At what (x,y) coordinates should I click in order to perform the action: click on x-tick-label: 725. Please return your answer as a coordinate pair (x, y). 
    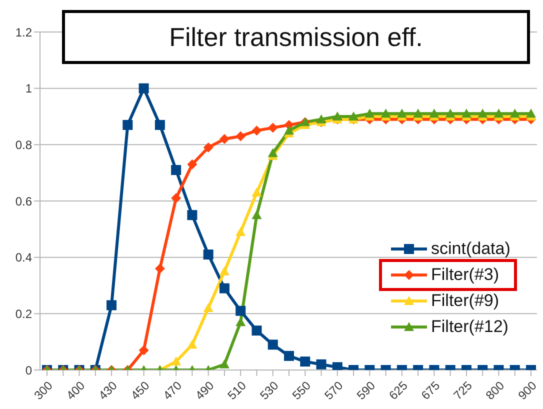
    Looking at the image, I should click on (463, 390).